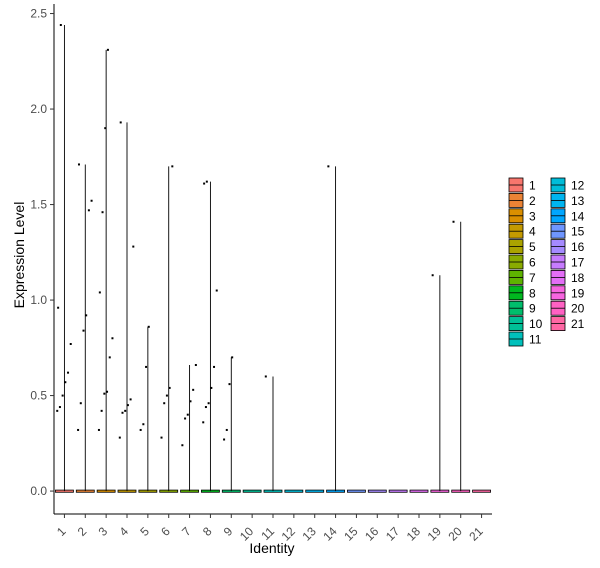 The image size is (600, 568). Describe the element at coordinates (578, 263) in the screenshot. I see `legend-label-17: 17` at that location.